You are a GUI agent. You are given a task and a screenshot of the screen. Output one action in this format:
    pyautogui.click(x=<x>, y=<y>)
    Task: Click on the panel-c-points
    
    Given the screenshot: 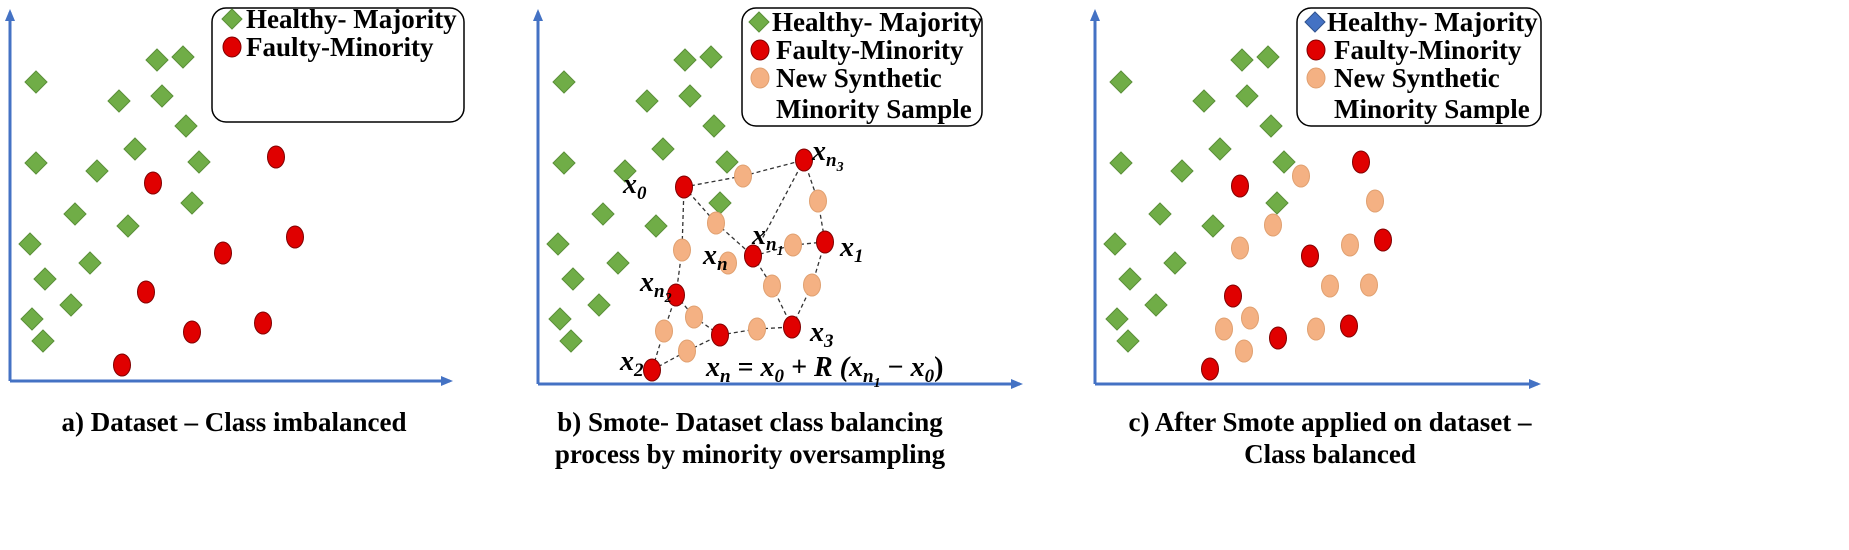 What is the action you would take?
    pyautogui.click(x=1247, y=213)
    